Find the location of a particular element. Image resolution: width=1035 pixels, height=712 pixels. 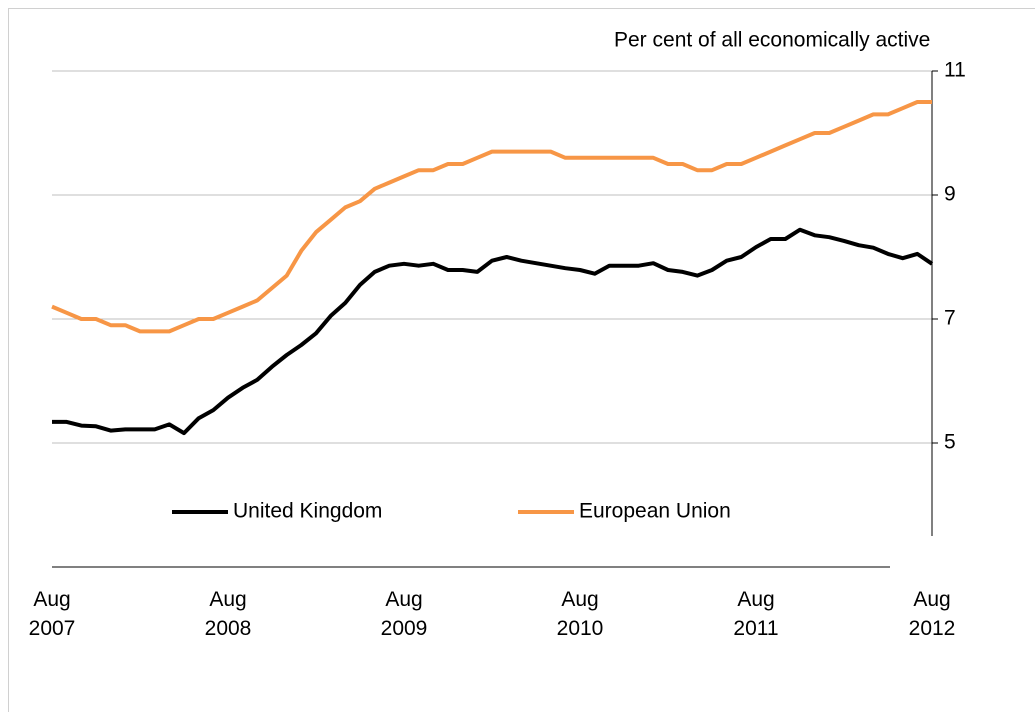

x-tick-label: Aug 2011 is located at coordinates (756, 614).